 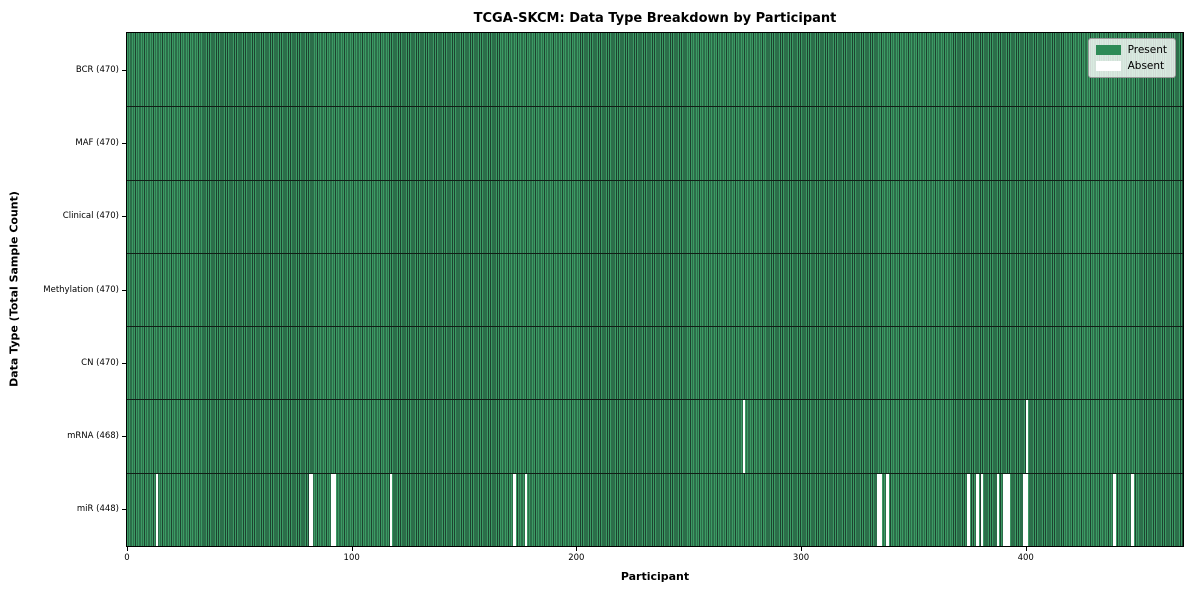 What do you see at coordinates (97, 142) in the screenshot?
I see `y-tick-label-MAF: MAF (470)` at bounding box center [97, 142].